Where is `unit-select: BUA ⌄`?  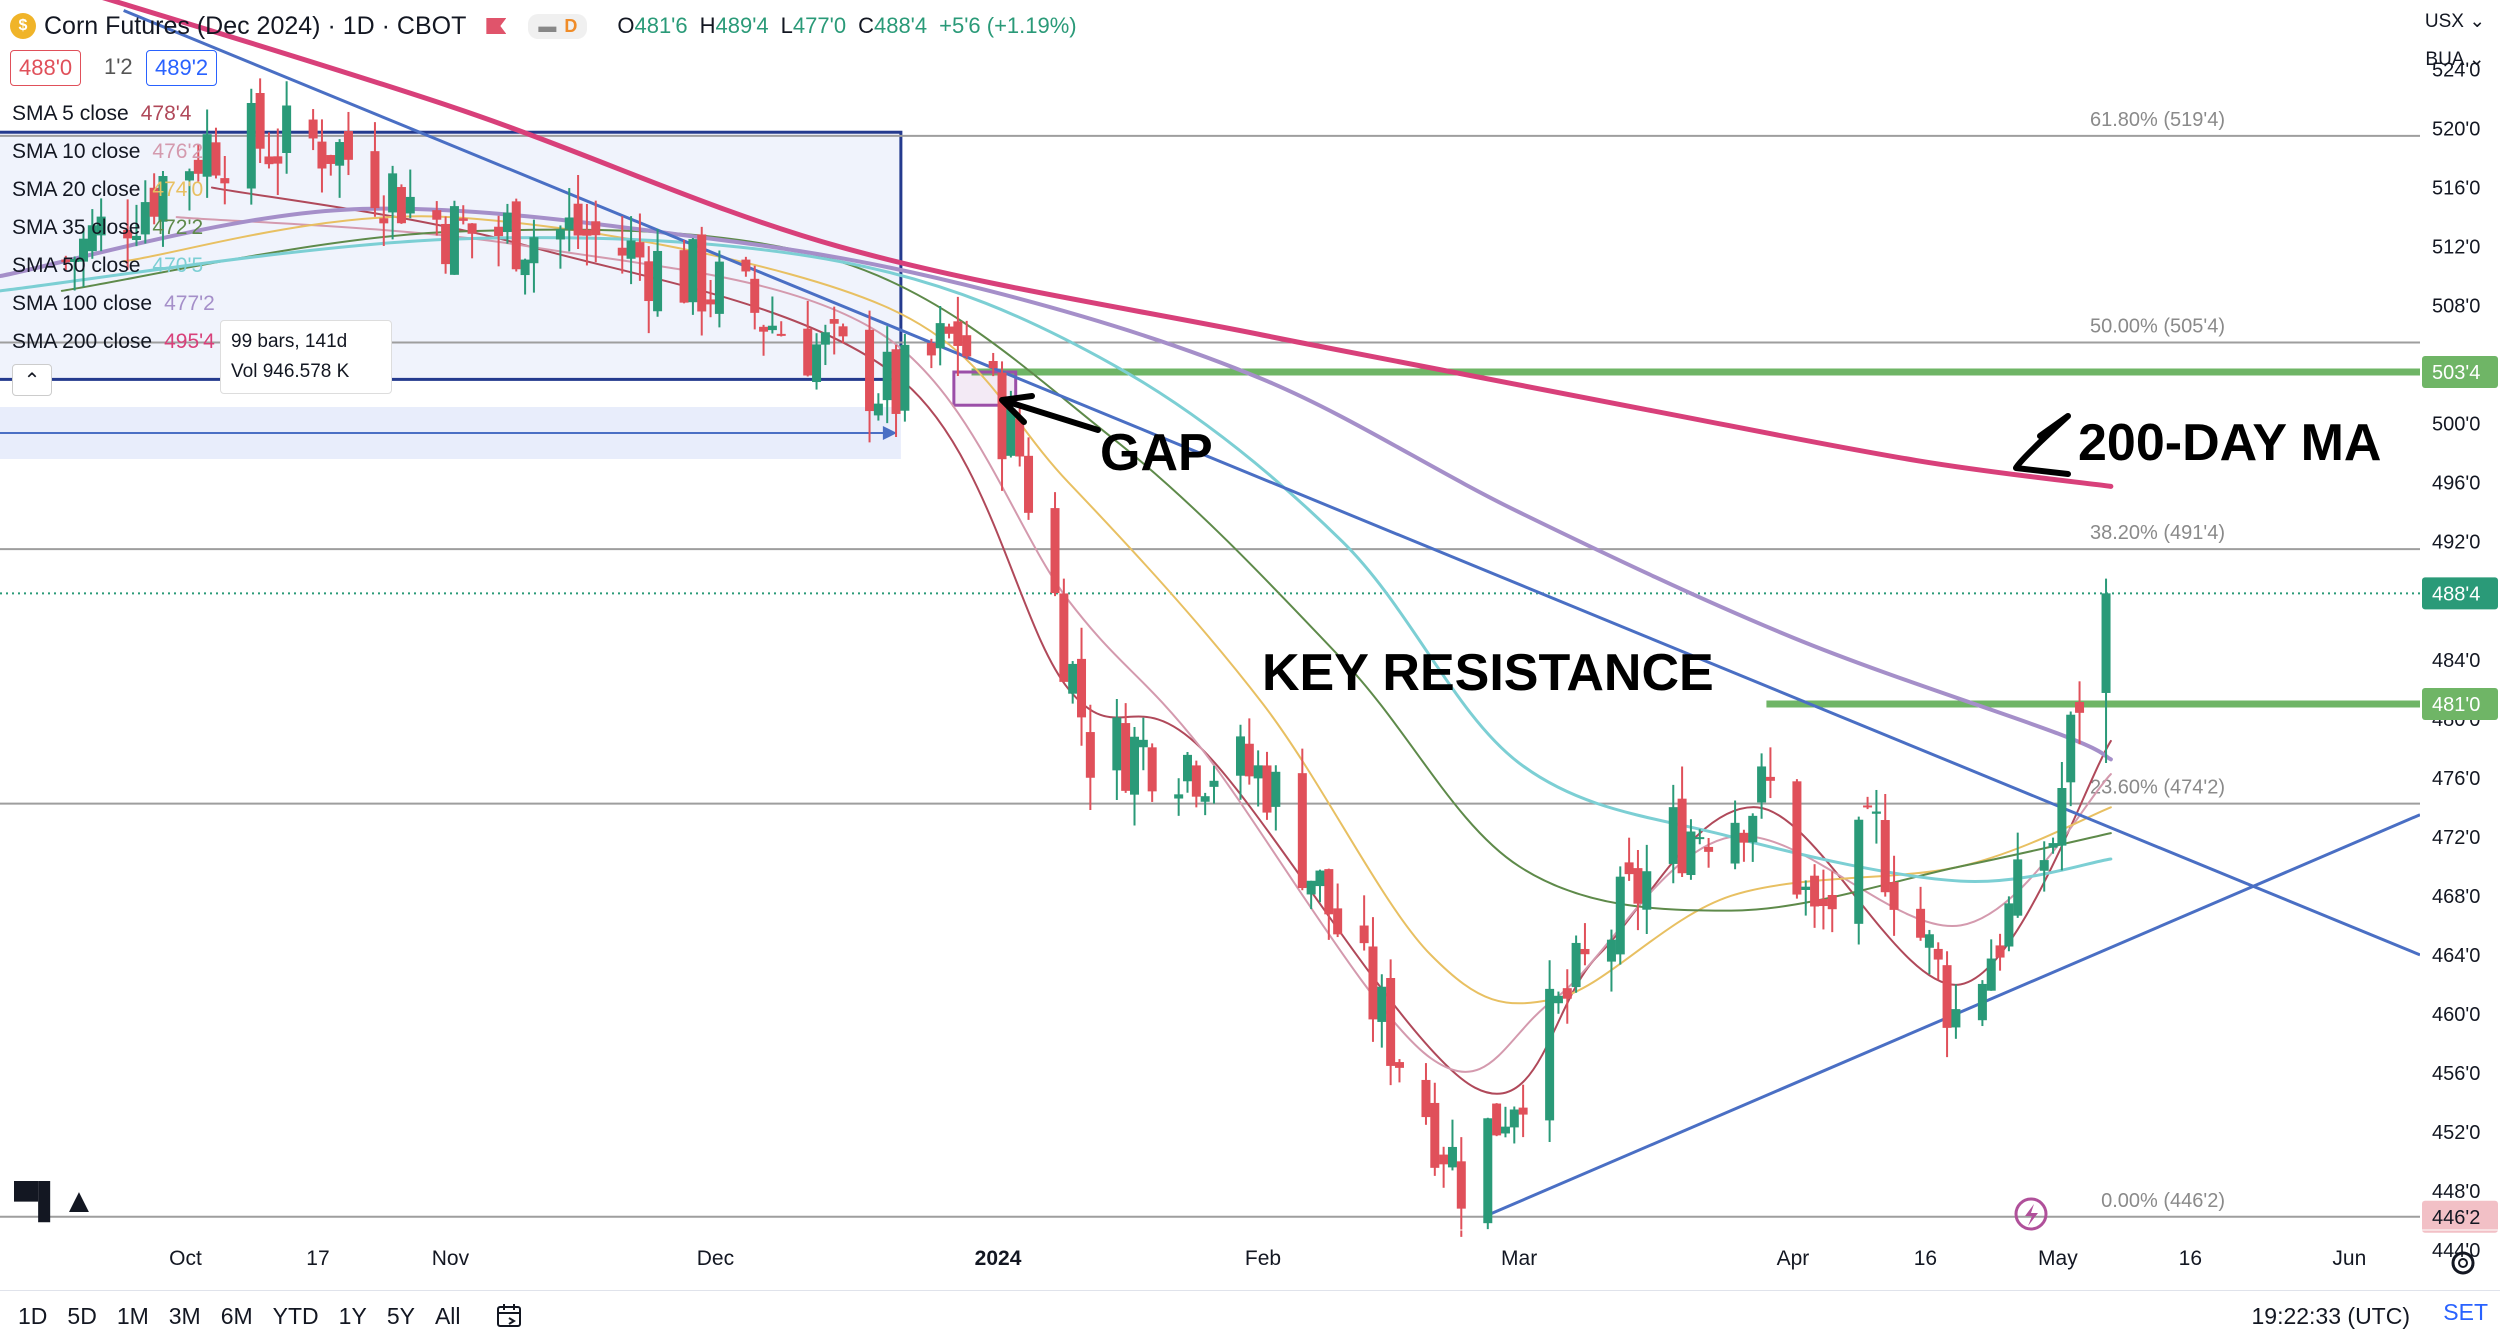
unit-select: BUA ⌄ is located at coordinates (2455, 59).